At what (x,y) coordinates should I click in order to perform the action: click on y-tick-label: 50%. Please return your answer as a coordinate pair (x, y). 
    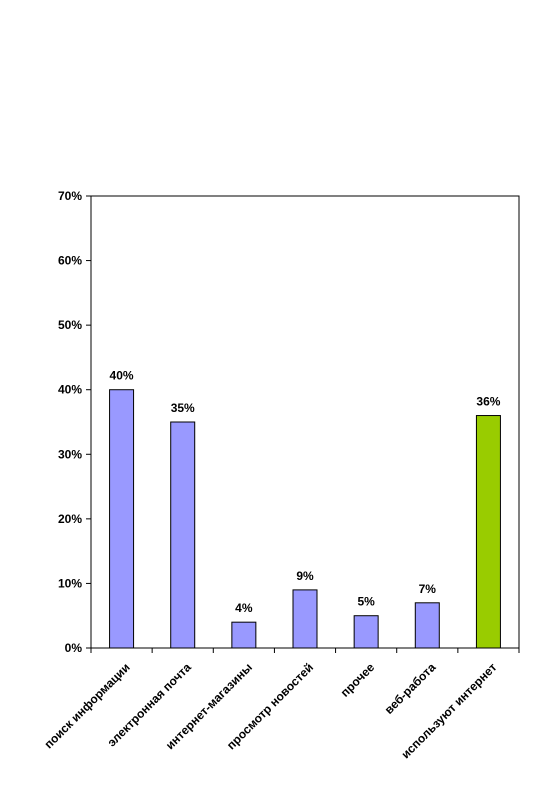
    Looking at the image, I should click on (70, 325).